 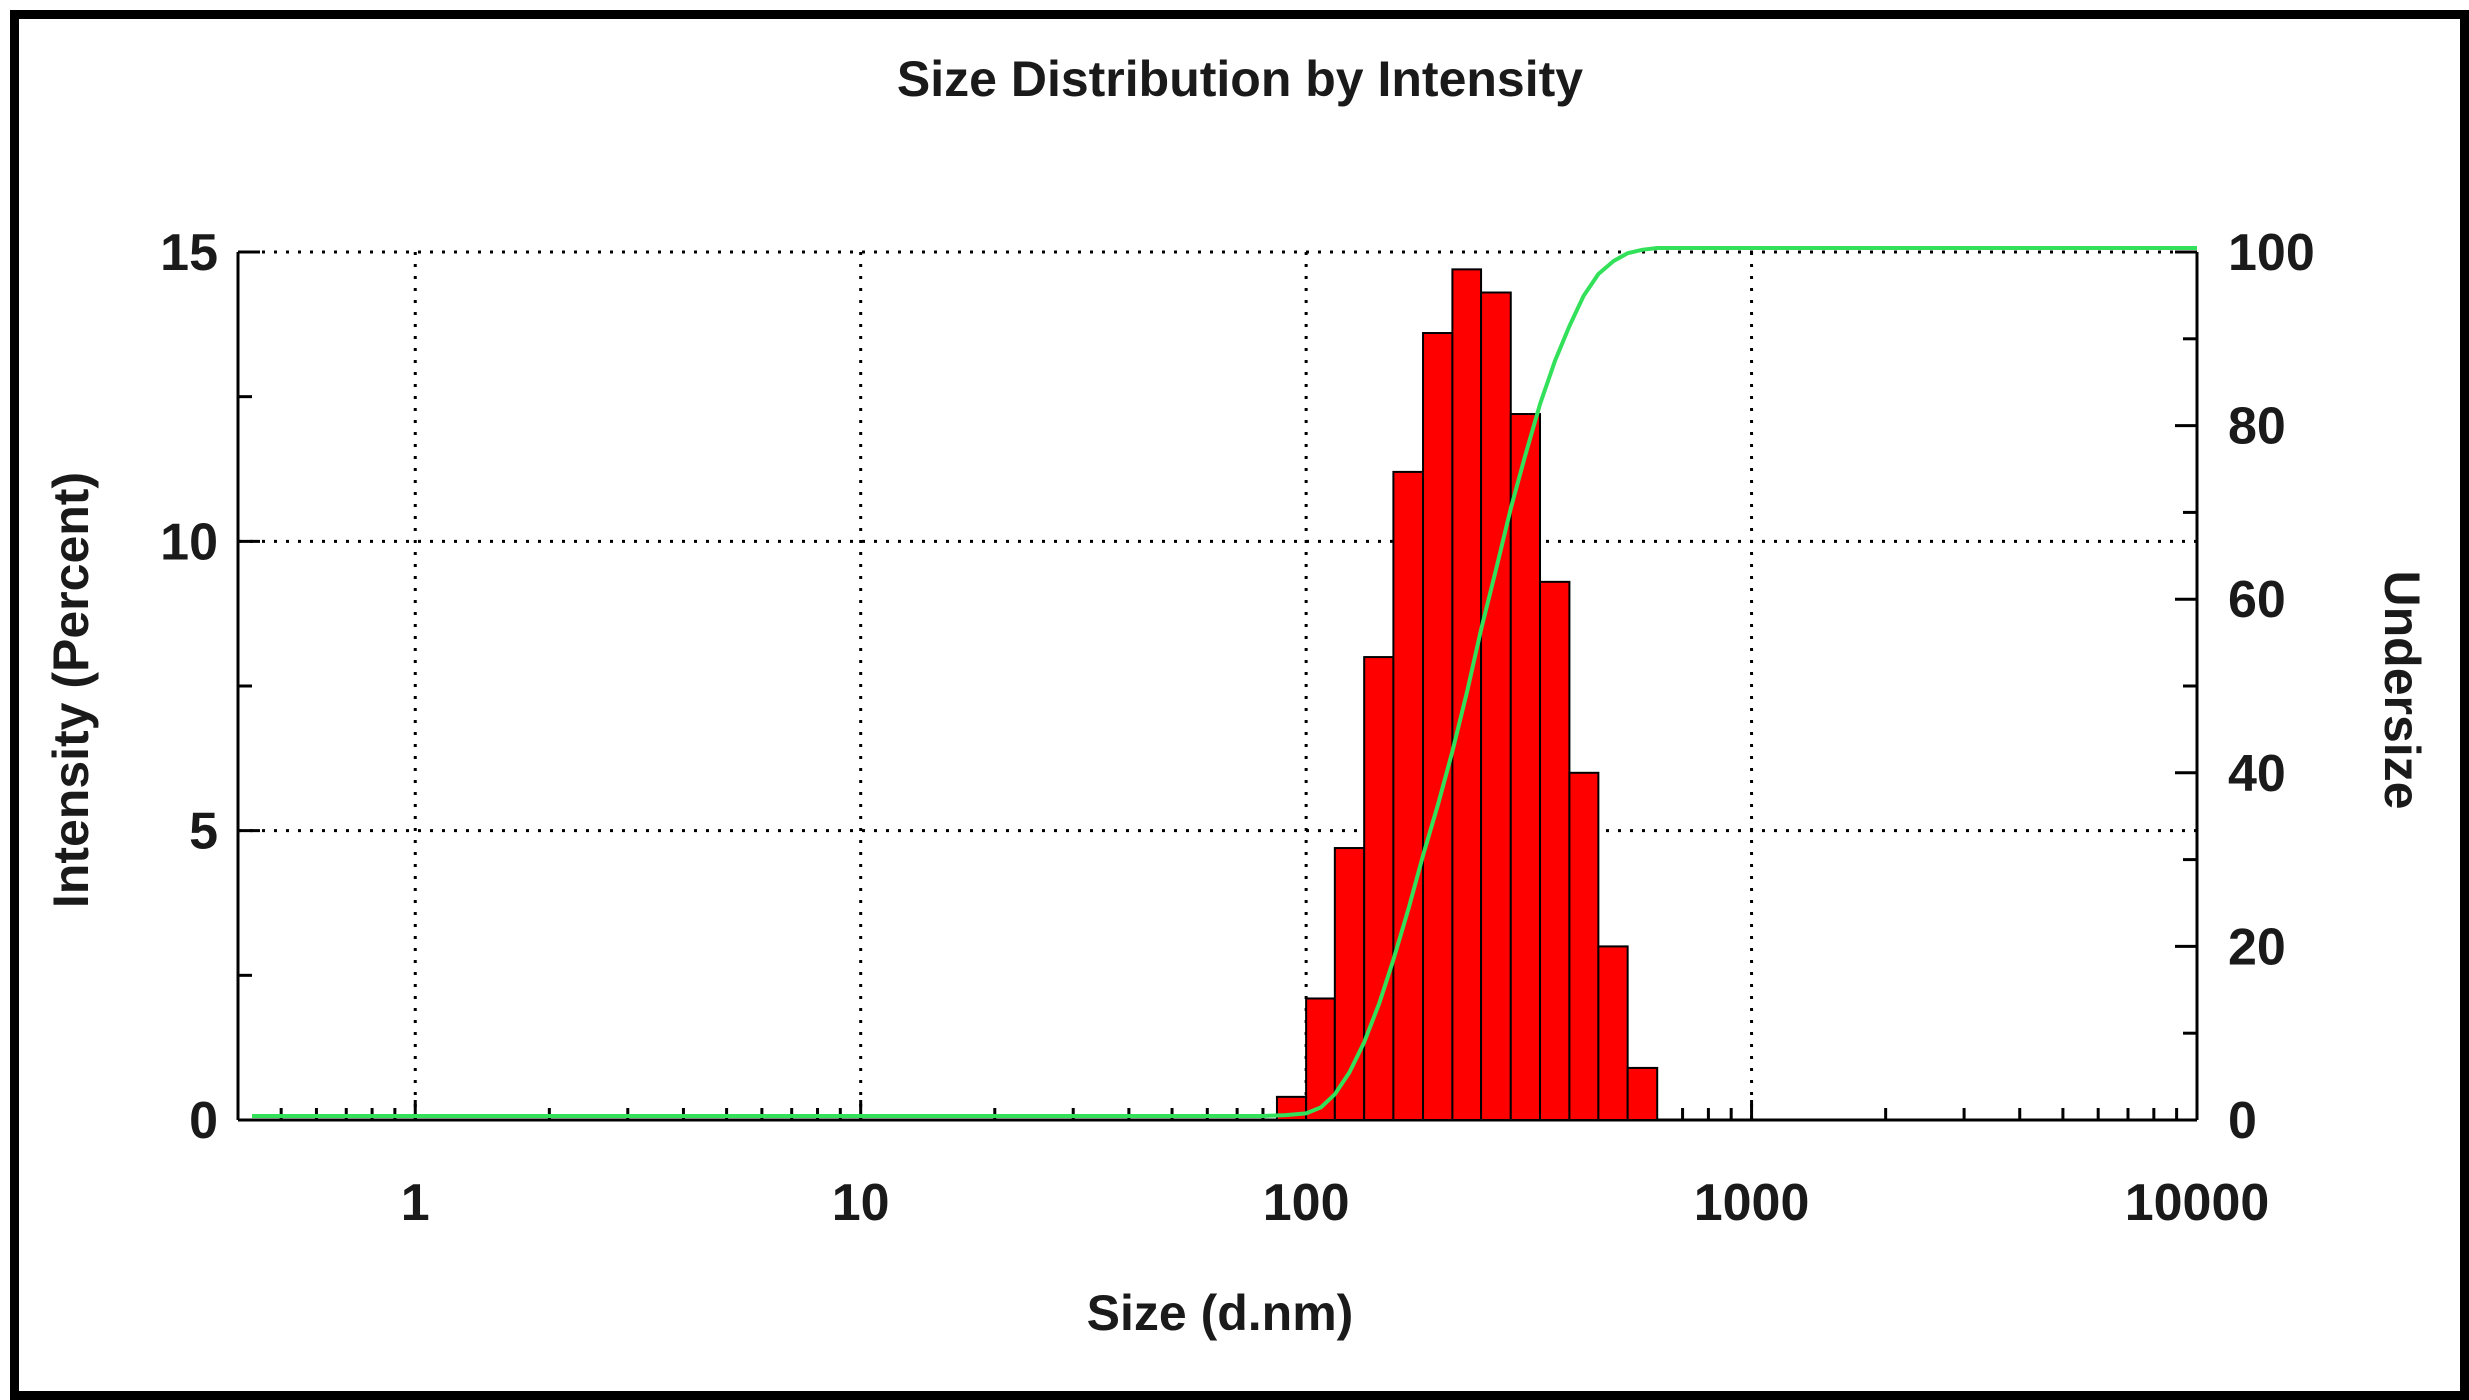 I want to click on x-tick-labels: 1 10 100 1000 10000, so click(x=1335, y=1203).